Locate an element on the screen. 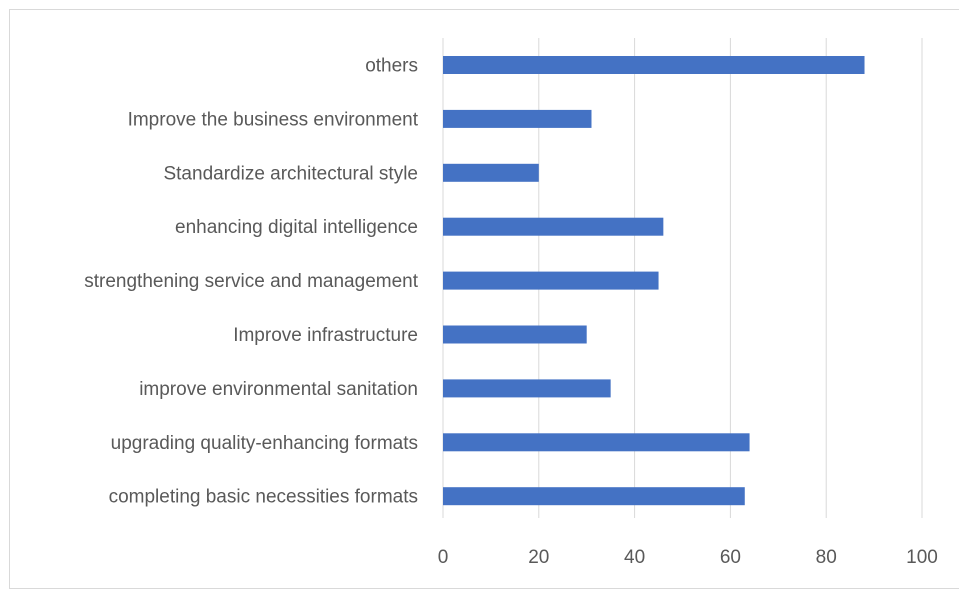 The height and width of the screenshot is (589, 959). category-label: strengthening service and management is located at coordinates (251, 281).